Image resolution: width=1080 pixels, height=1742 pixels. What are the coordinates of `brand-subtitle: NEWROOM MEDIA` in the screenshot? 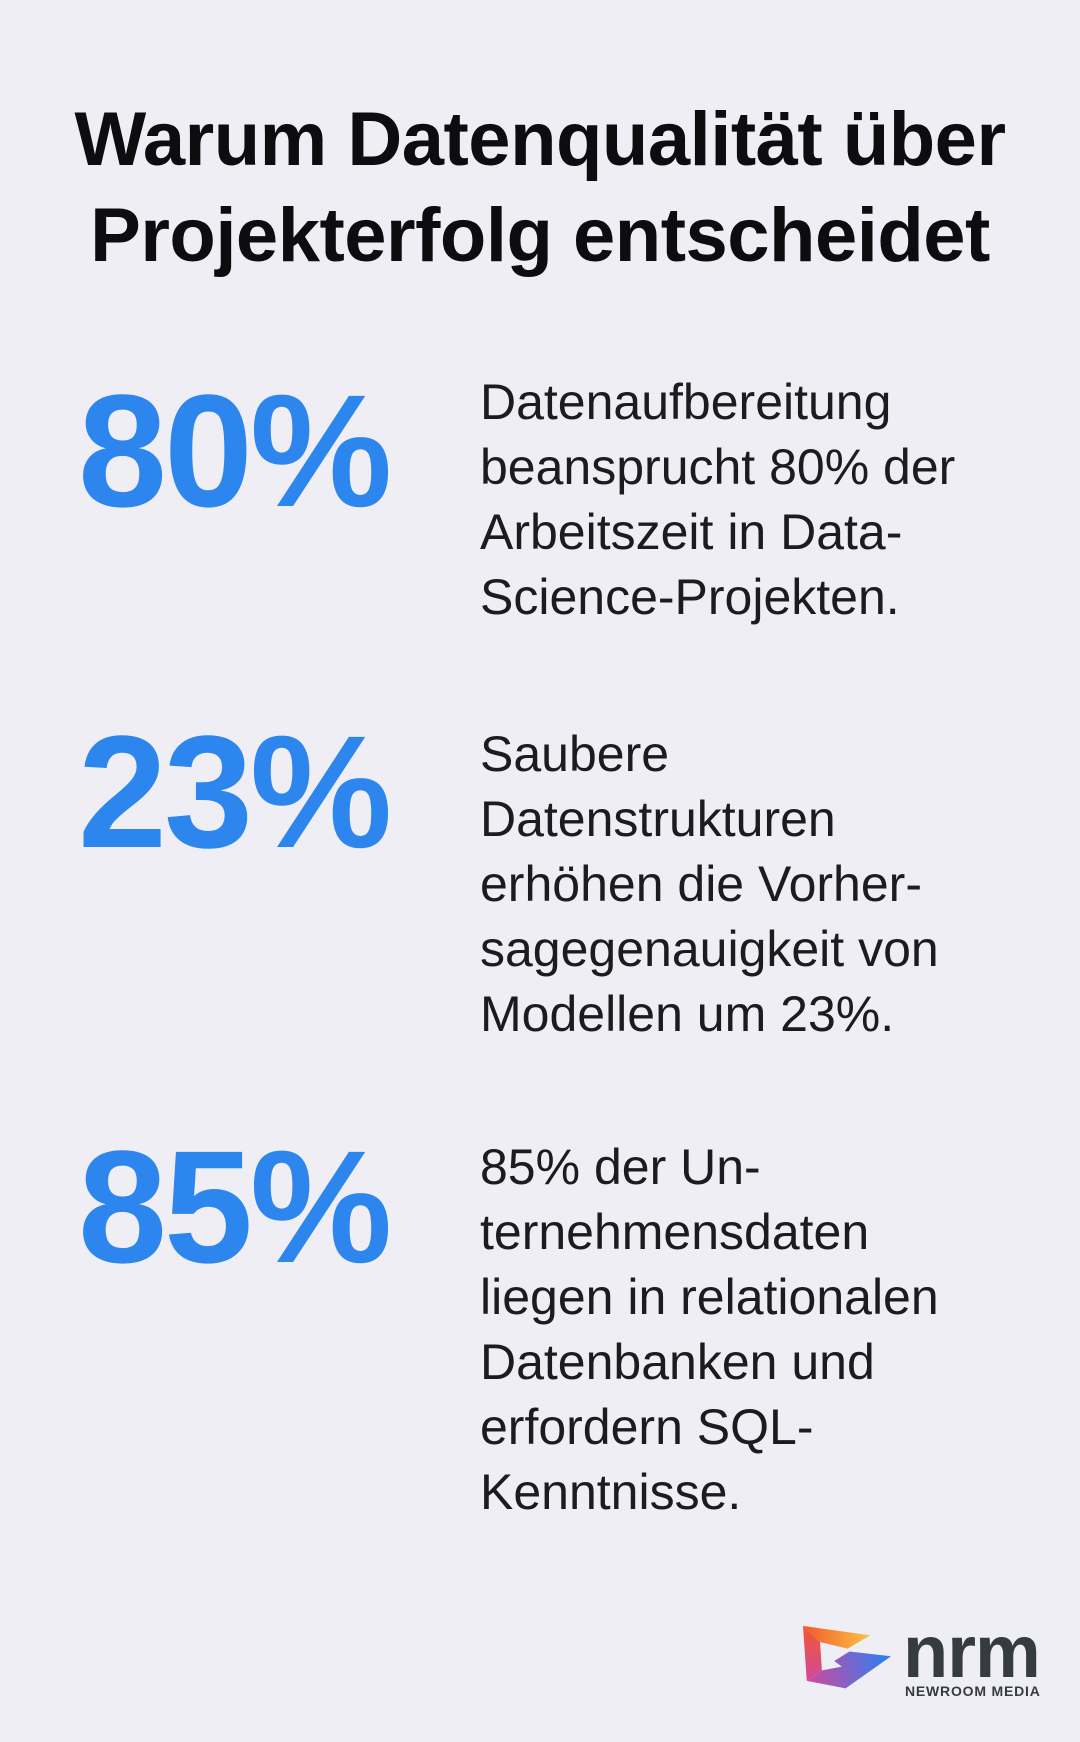 It's located at (973, 1691).